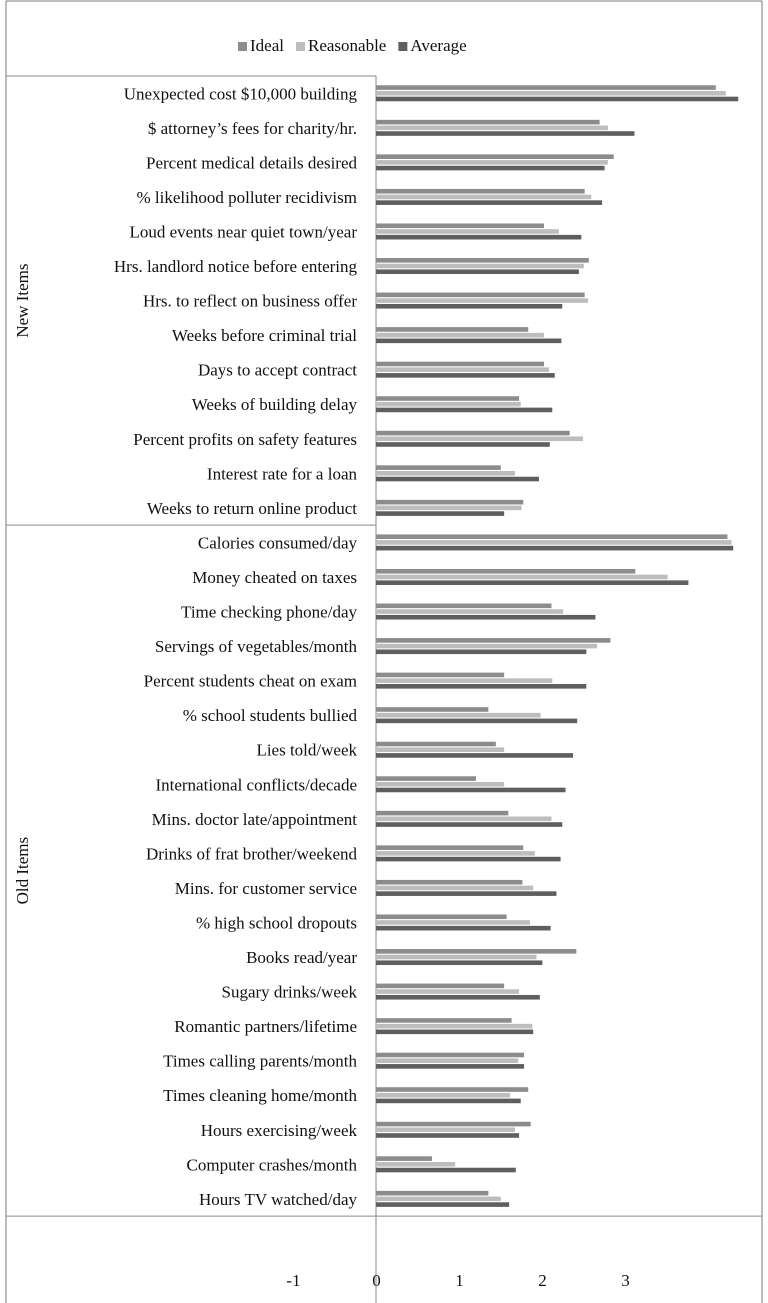 This screenshot has width=768, height=1303. I want to click on category-label: Hrs. to reflect on business offer, so click(250, 301).